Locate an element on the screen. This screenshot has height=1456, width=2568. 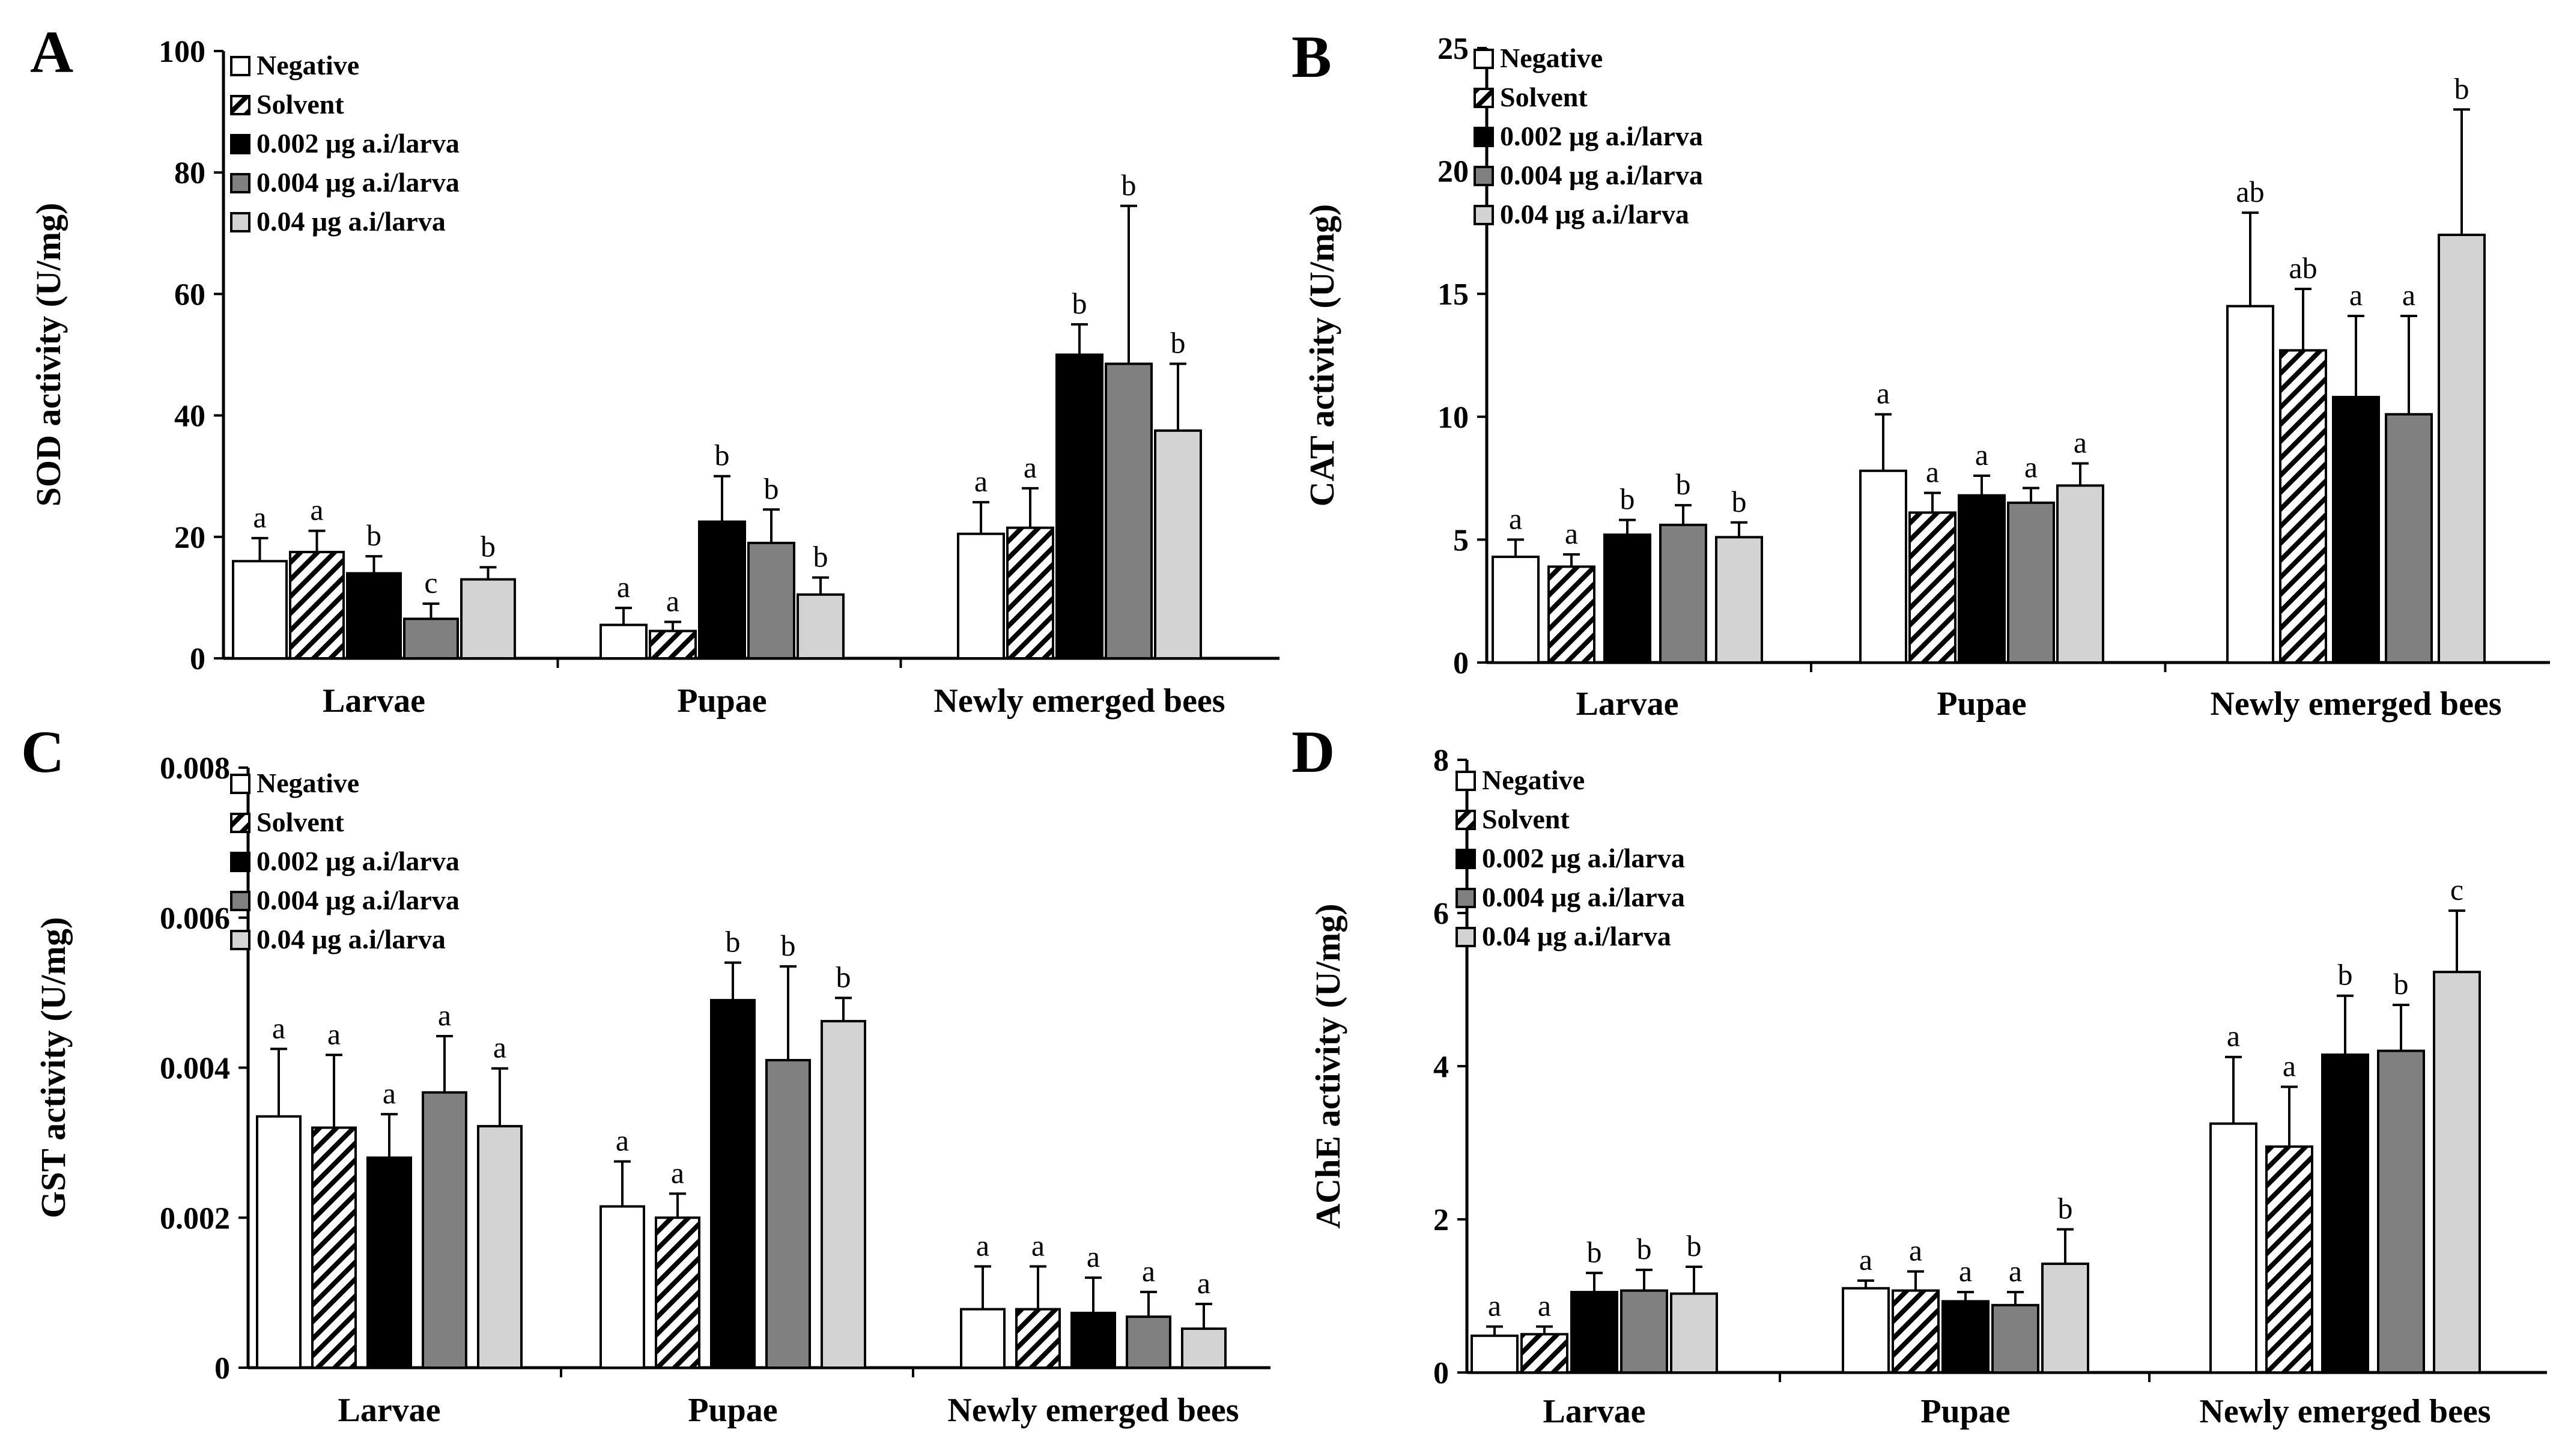
y-tick-label: 20 is located at coordinates (189, 538).